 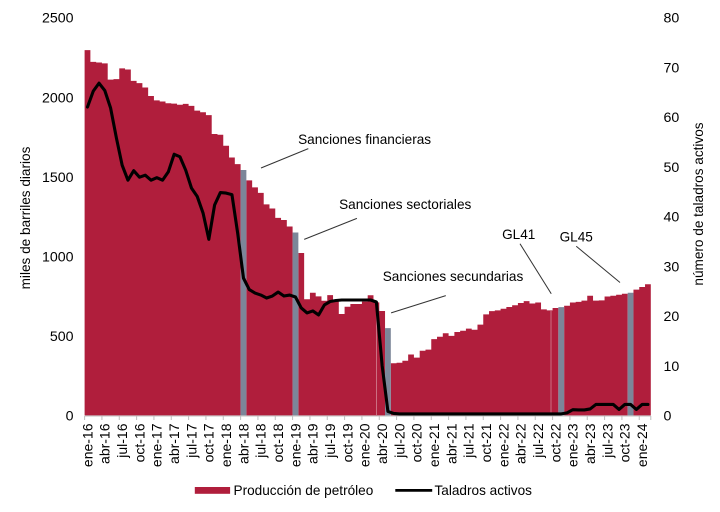 I want to click on svg-text: miles de barriles diarios, so click(x=25, y=217).